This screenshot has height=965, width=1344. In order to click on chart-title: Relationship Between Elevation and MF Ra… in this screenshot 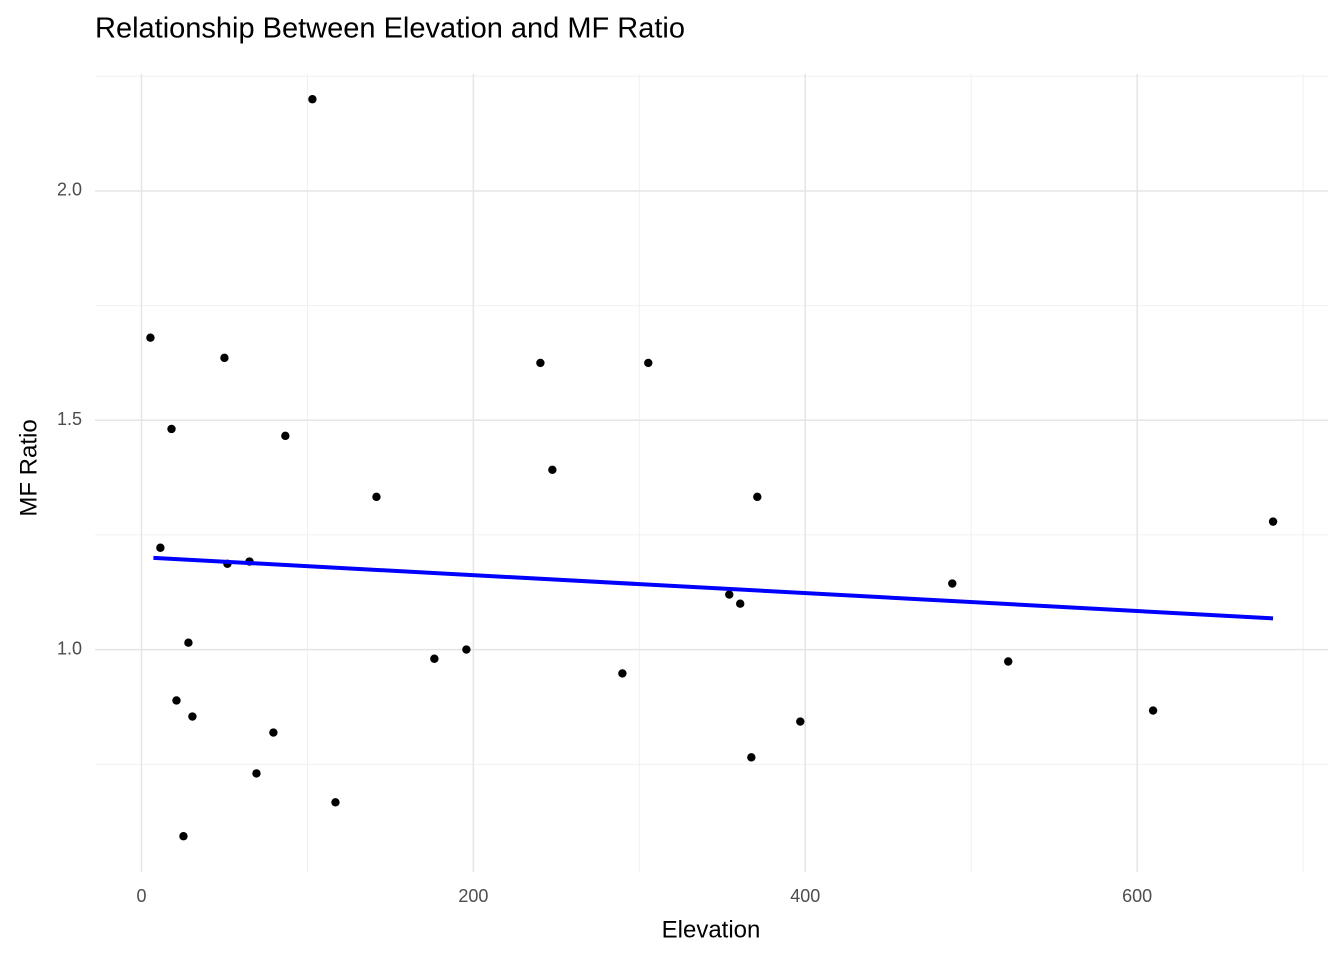, I will do `click(390, 29)`.